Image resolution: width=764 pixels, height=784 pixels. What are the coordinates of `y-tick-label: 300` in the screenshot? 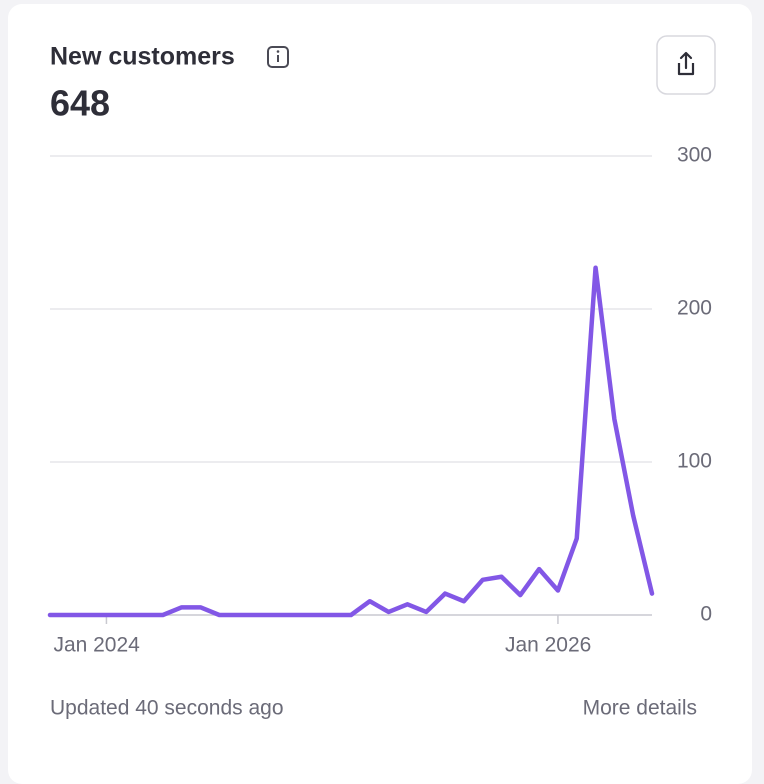 It's located at (694, 155).